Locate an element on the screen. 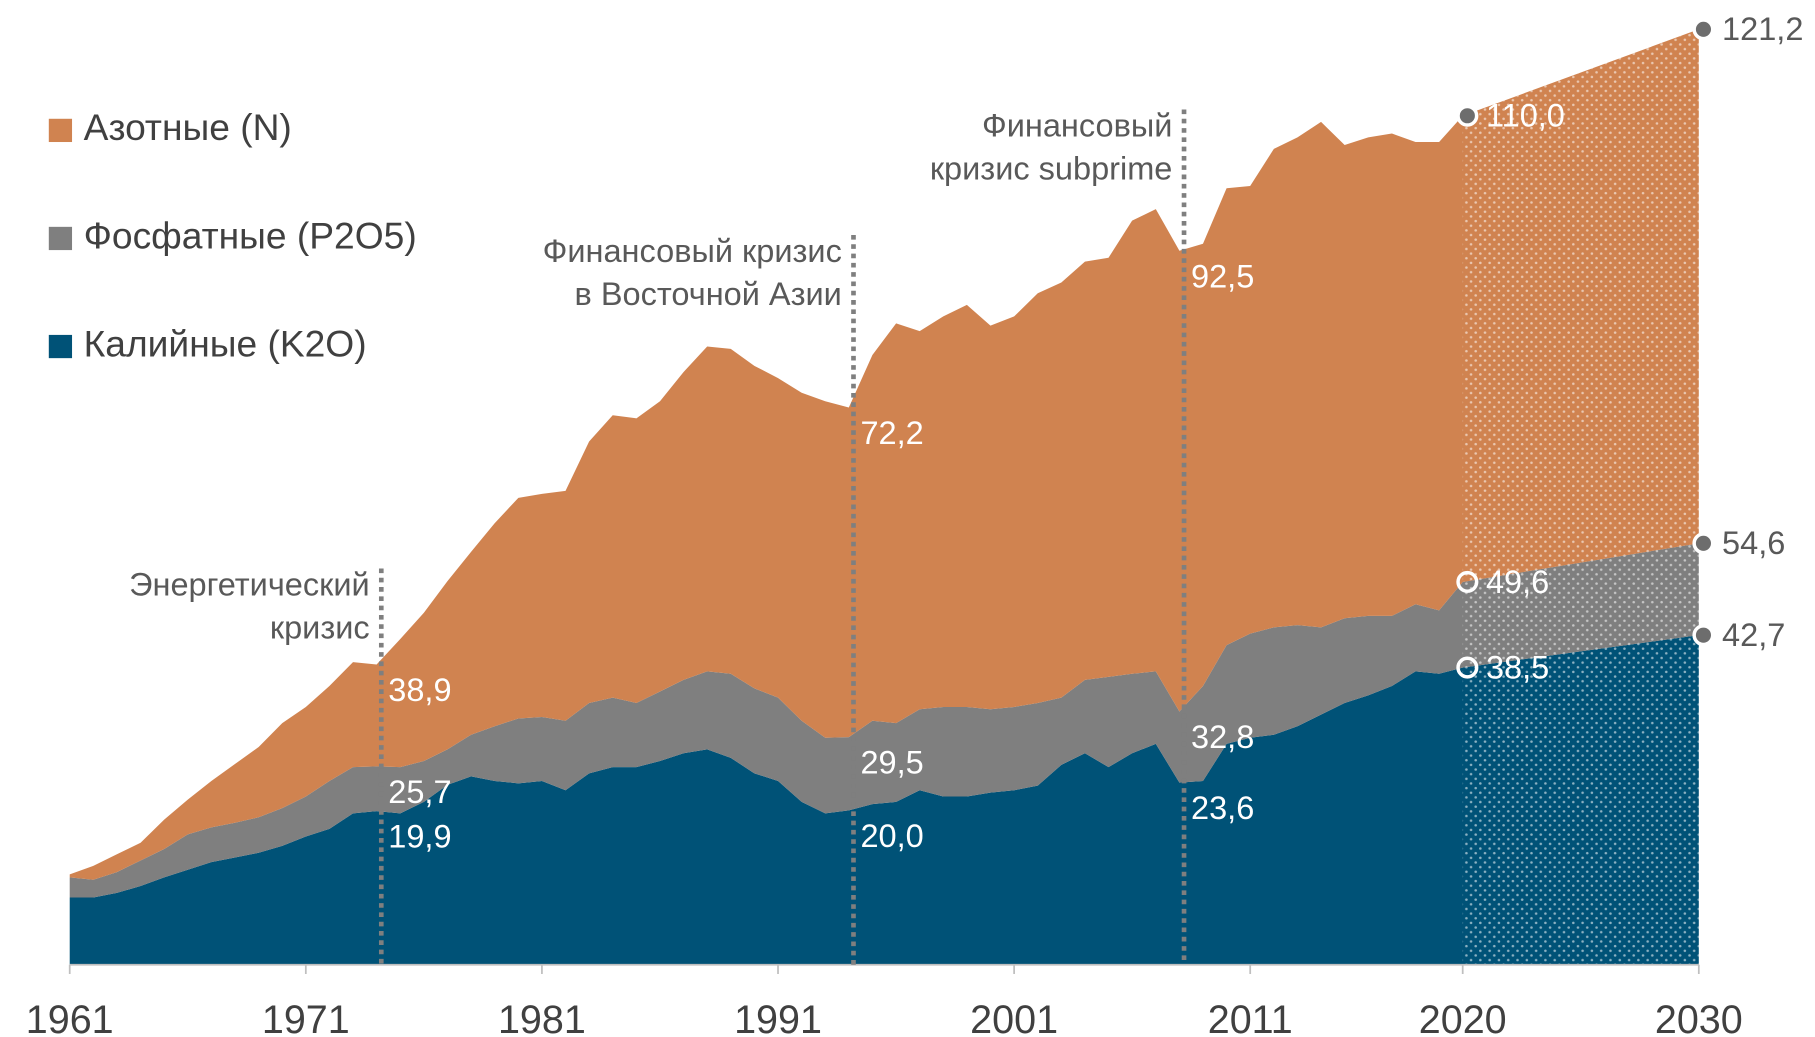 The height and width of the screenshot is (1037, 1815). data-label: 19,9 is located at coordinates (419, 837).